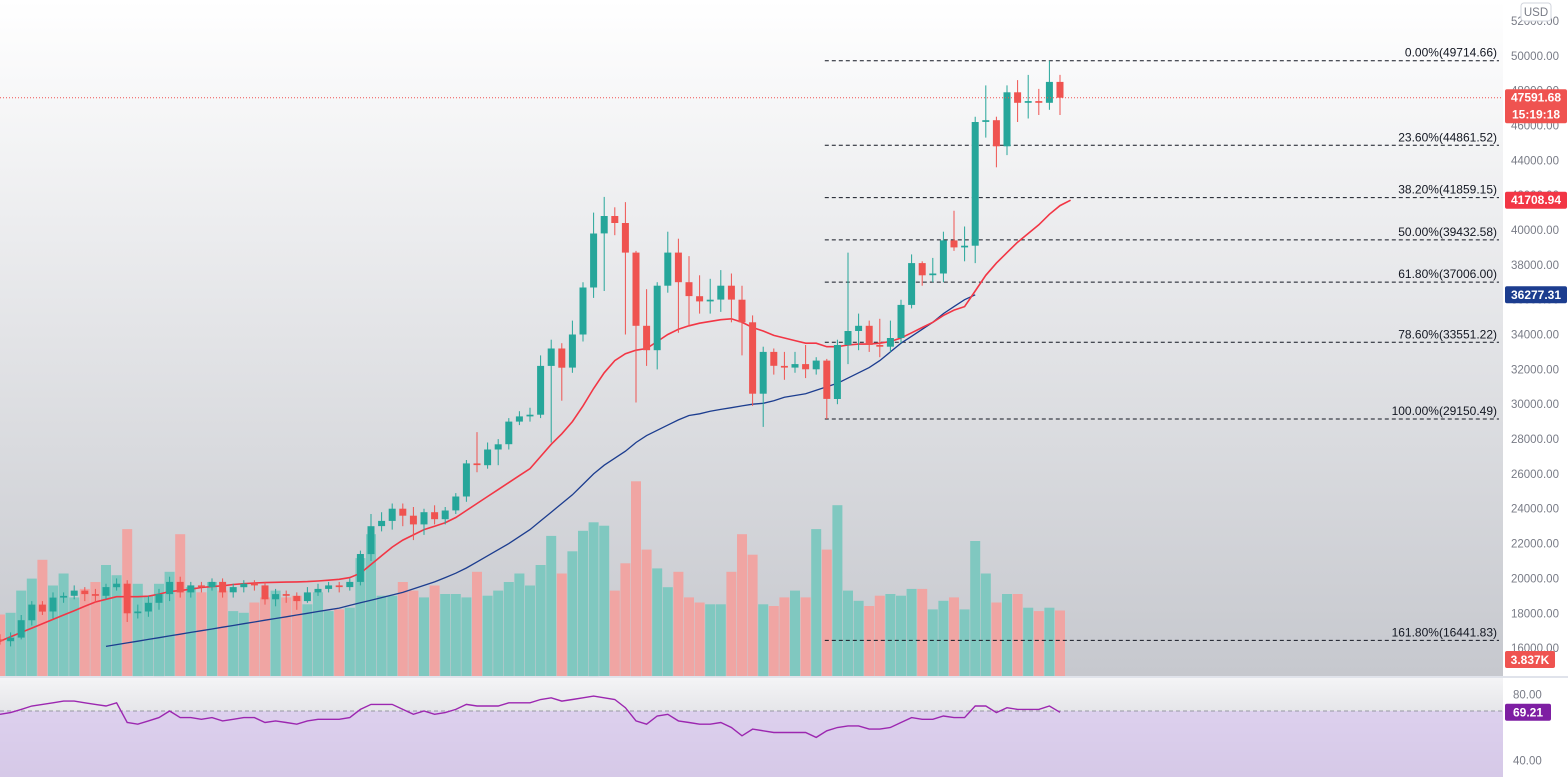 This screenshot has width=1568, height=782. I want to click on currency-badge: USD, so click(1536, 12).